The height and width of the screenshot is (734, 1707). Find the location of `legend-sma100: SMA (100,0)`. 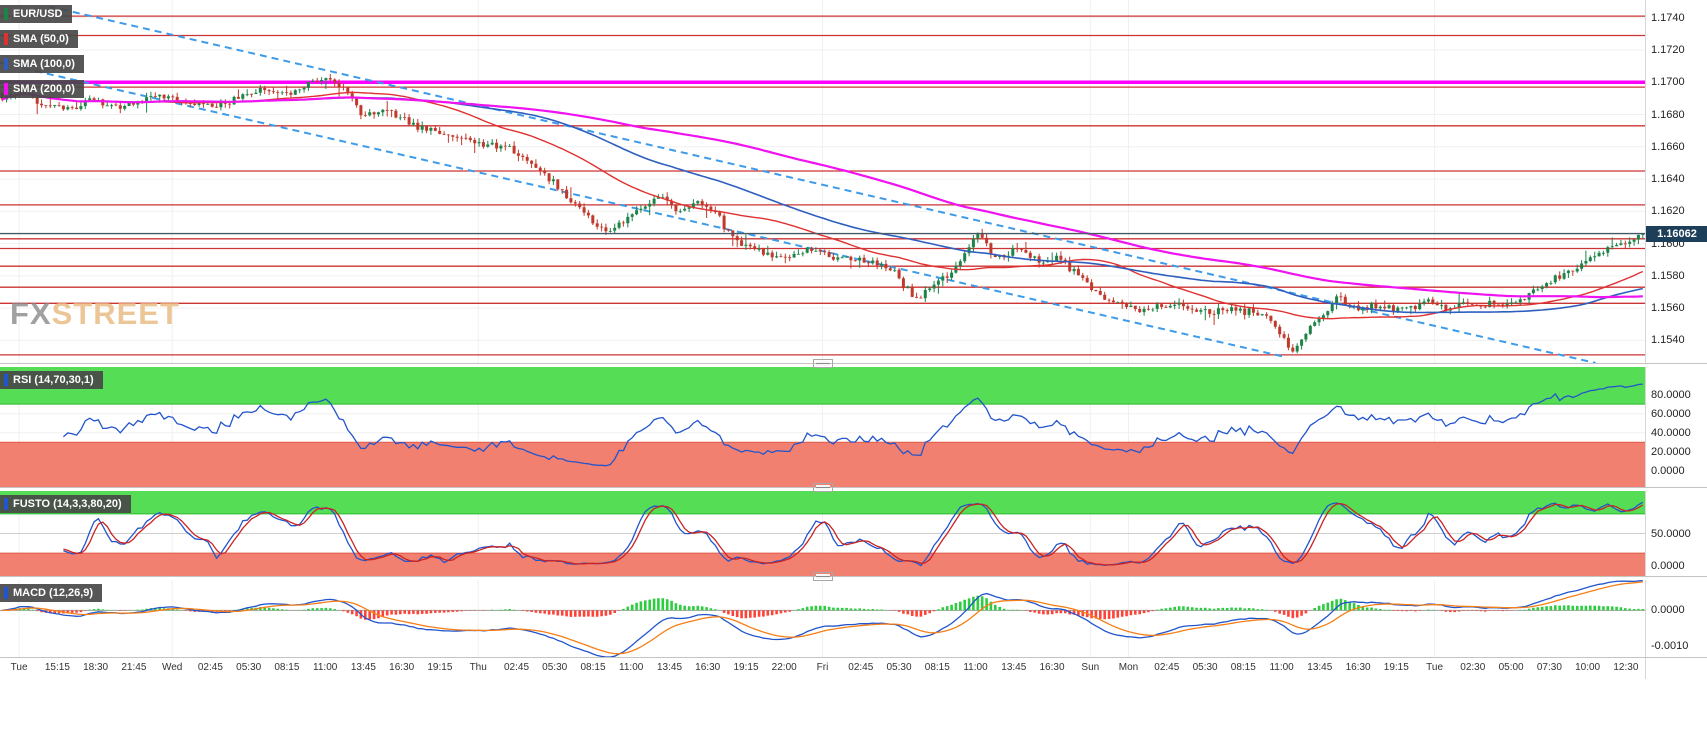

legend-sma100: SMA (100,0) is located at coordinates (42, 64).